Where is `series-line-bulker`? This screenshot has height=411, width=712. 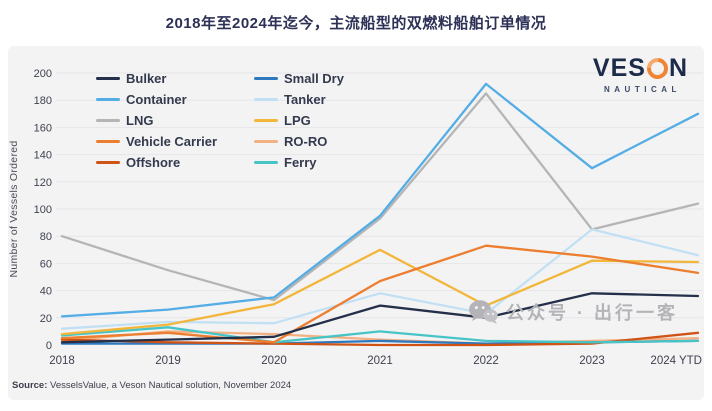
series-line-bulker is located at coordinates (380, 318).